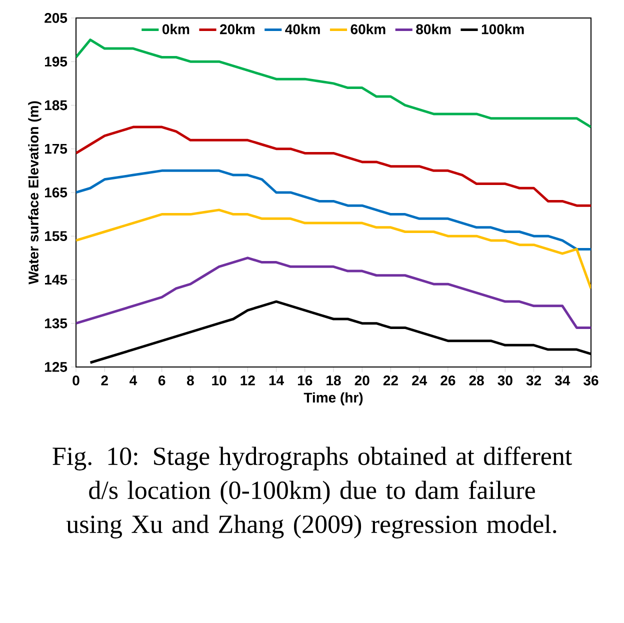  What do you see at coordinates (302, 29) in the screenshot?
I see `legend-label: 40km` at bounding box center [302, 29].